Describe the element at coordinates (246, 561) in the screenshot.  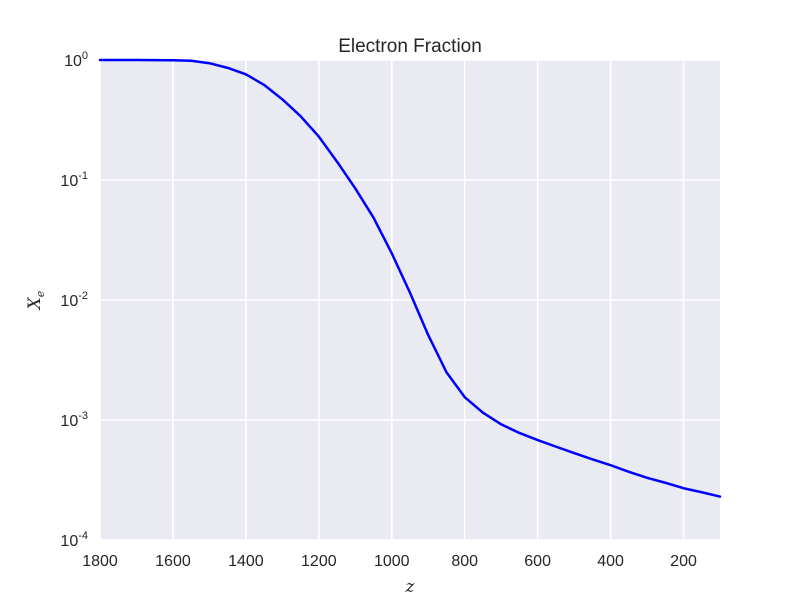
I see `x-tick-label: 1400` at that location.